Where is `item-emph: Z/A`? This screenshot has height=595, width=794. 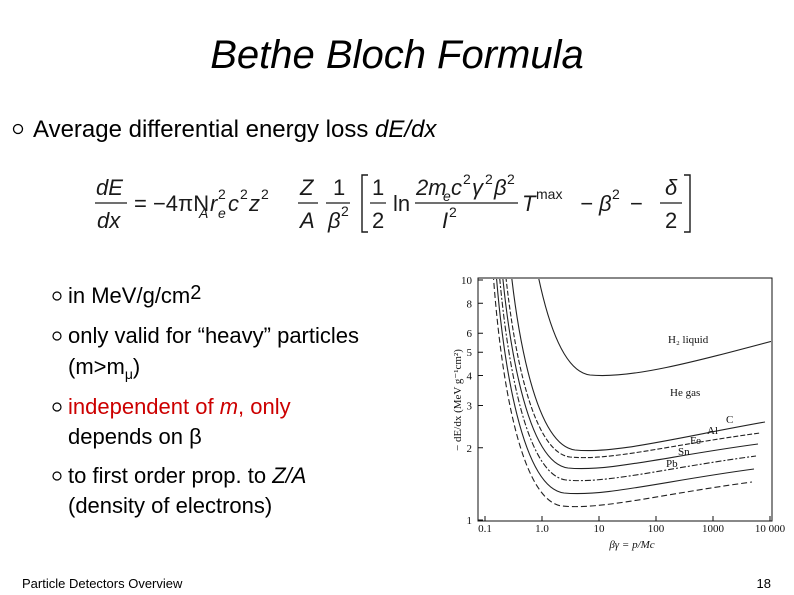
item-emph: Z/A is located at coordinates (288, 475).